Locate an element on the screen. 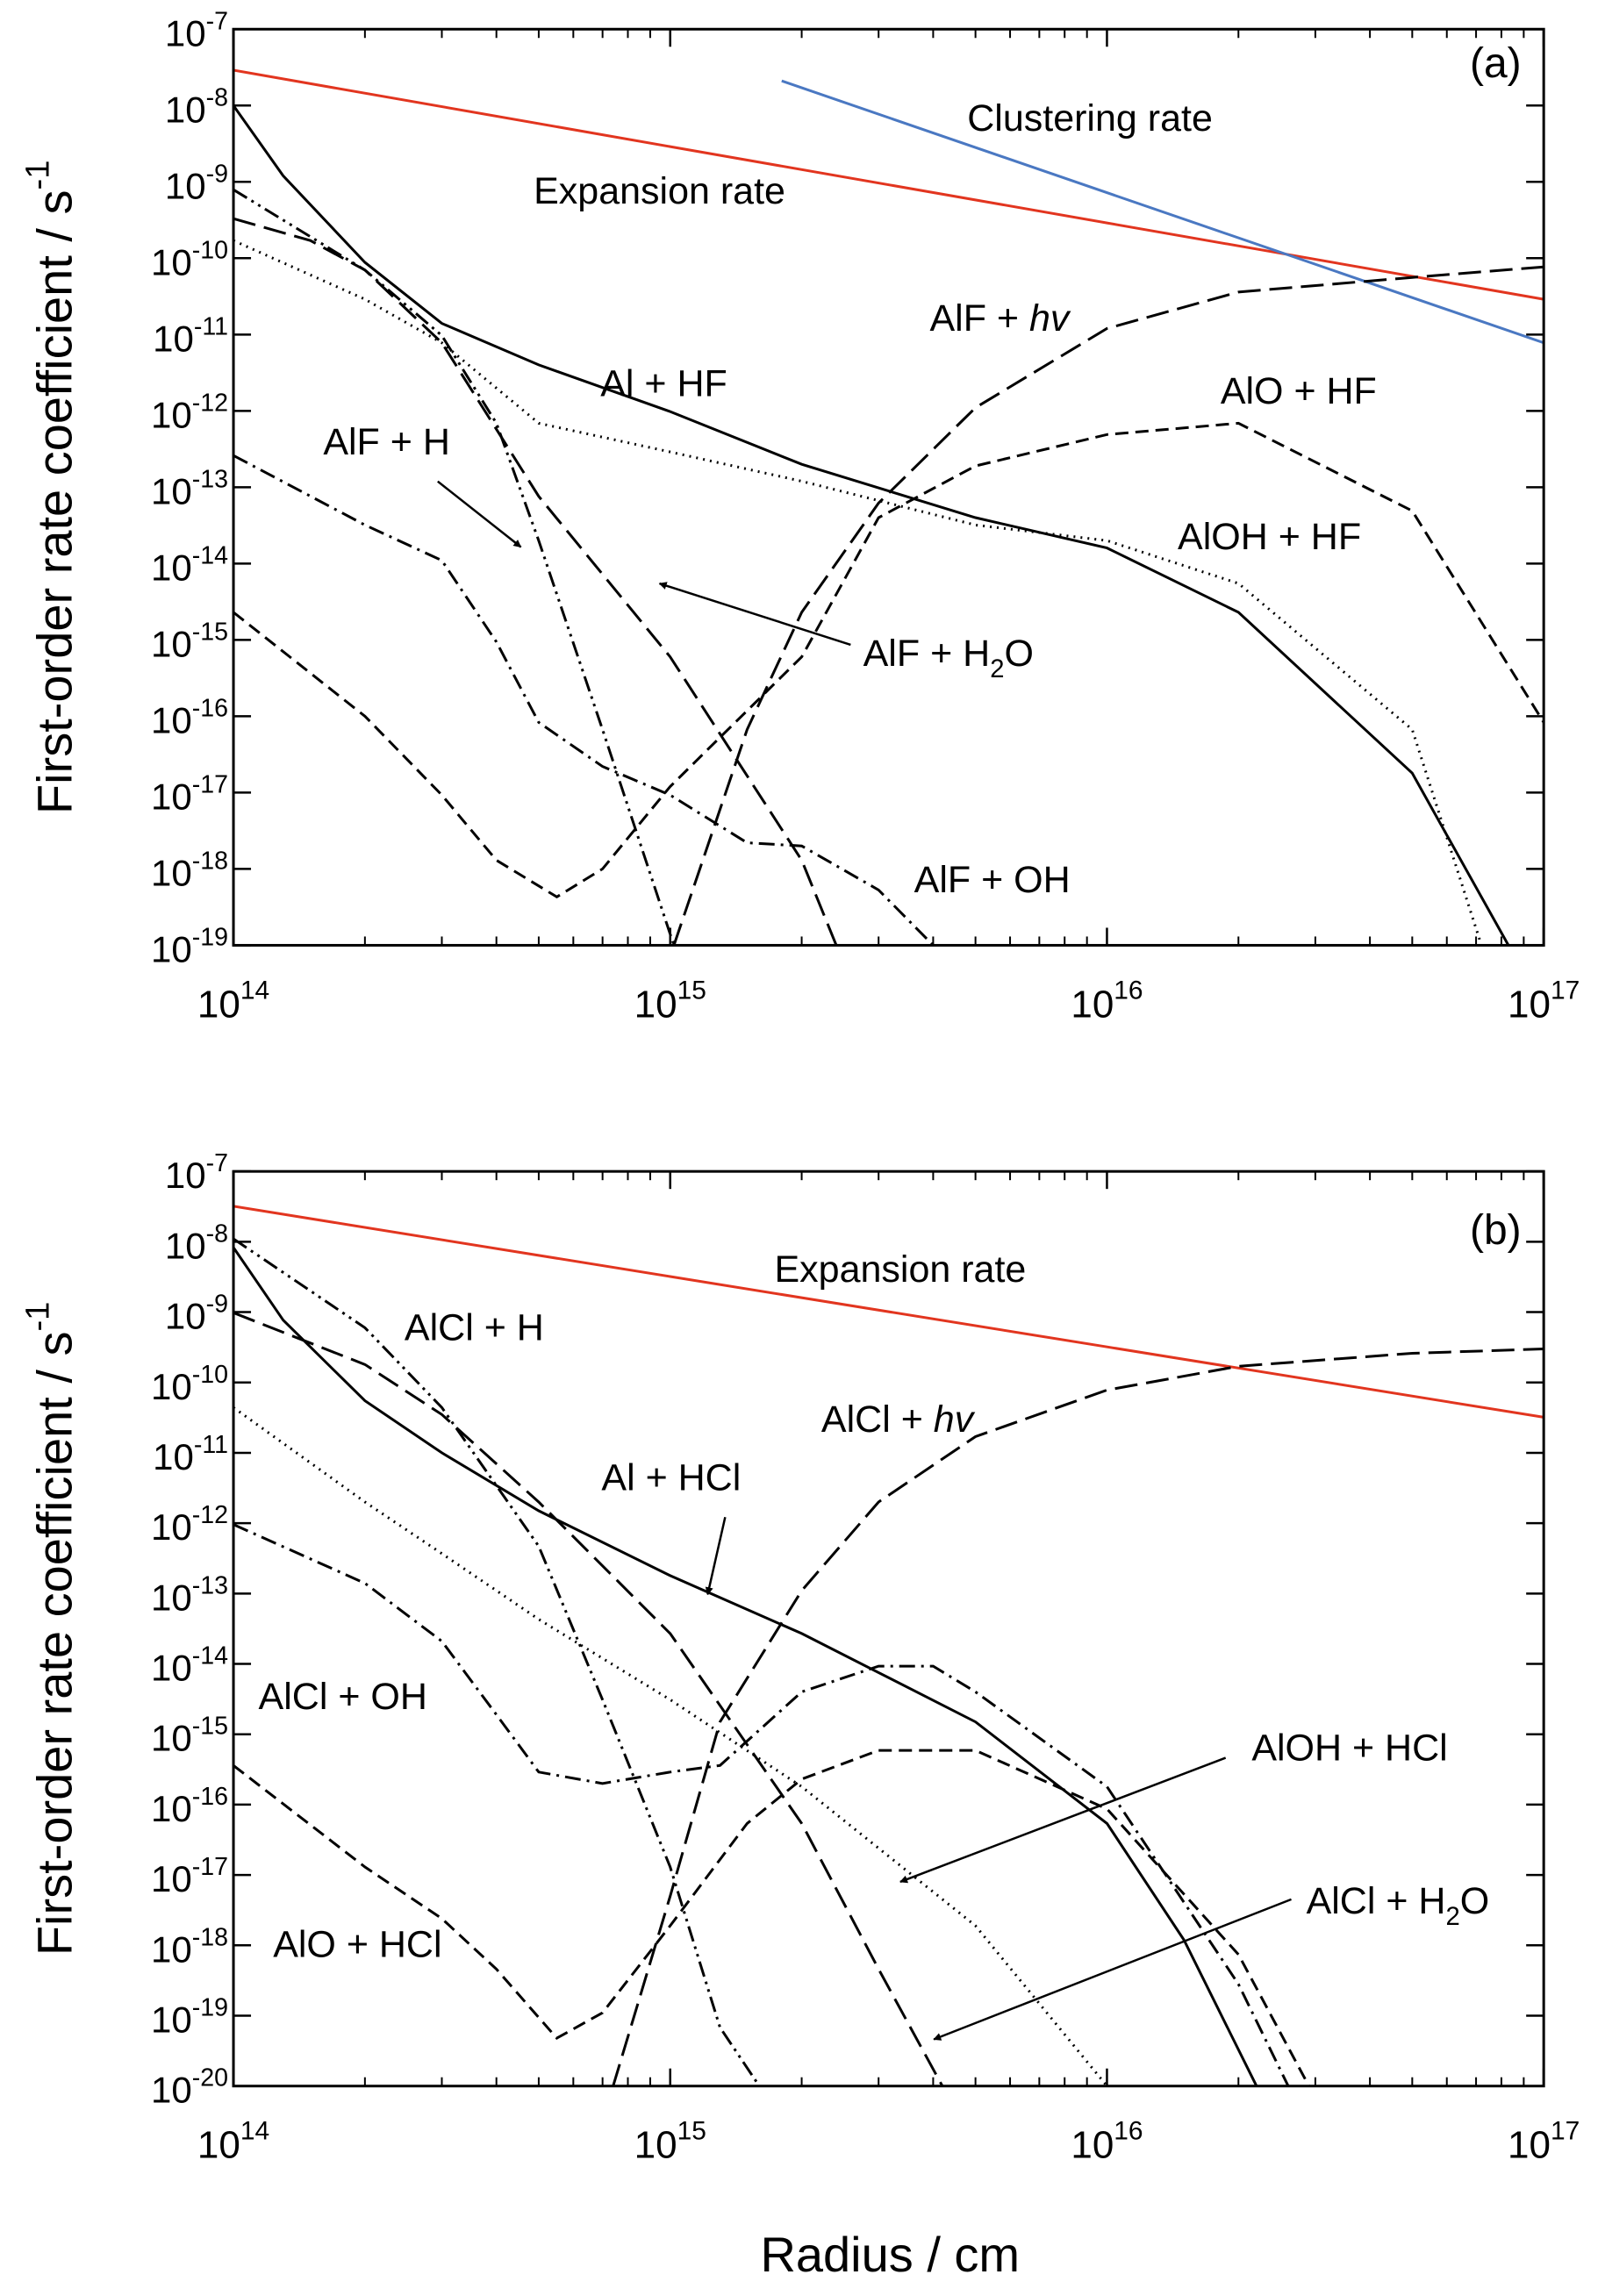  y-tick-label: 10⁻¹⁰ is located at coordinates (189, 260).